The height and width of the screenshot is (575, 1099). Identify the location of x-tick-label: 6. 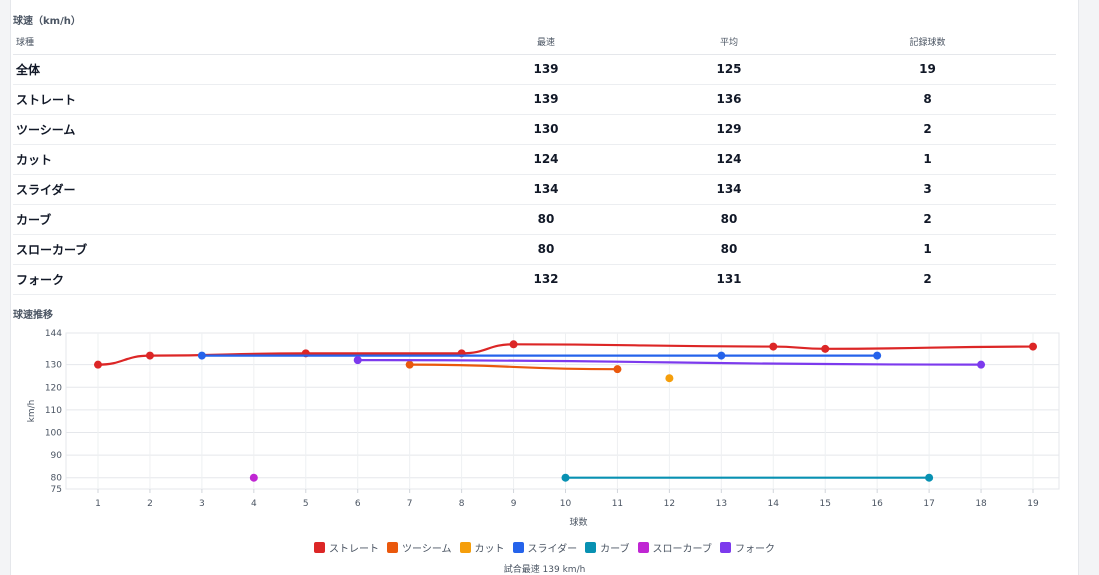
(358, 504).